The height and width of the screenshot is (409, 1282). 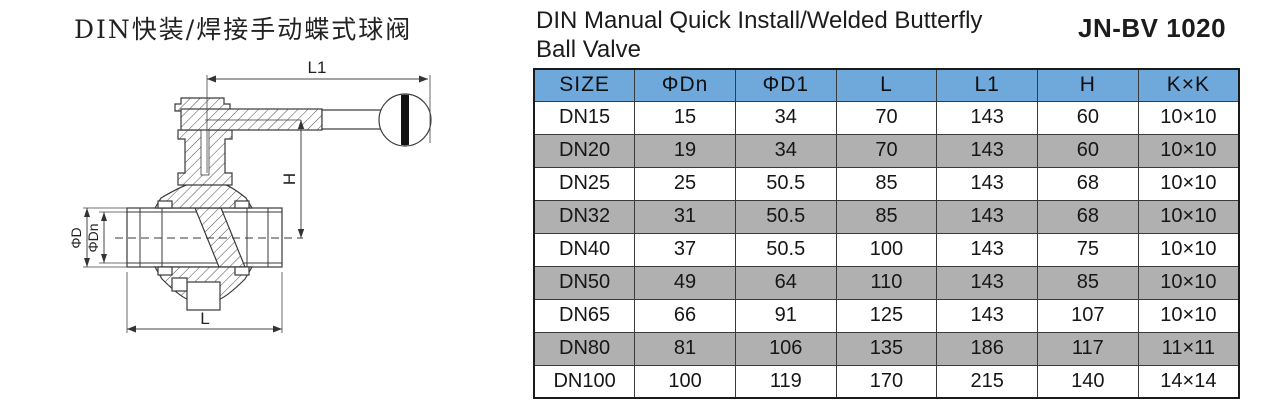 I want to click on dim-label-l1: L1, so click(x=317, y=67).